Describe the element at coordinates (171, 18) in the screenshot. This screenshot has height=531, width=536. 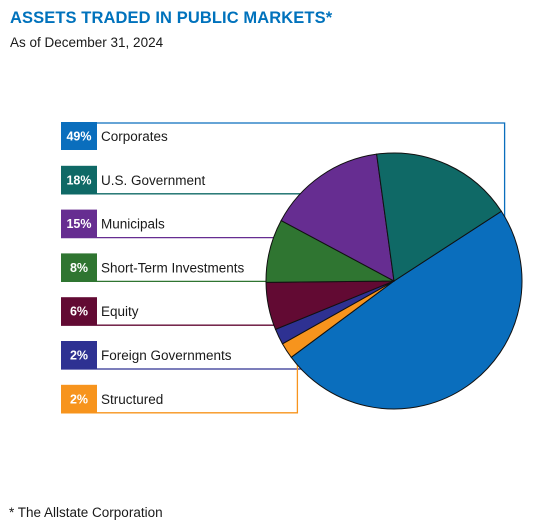
I see `chart-title: ASSETS TRADED IN PUBLIC MARKETS*` at that location.